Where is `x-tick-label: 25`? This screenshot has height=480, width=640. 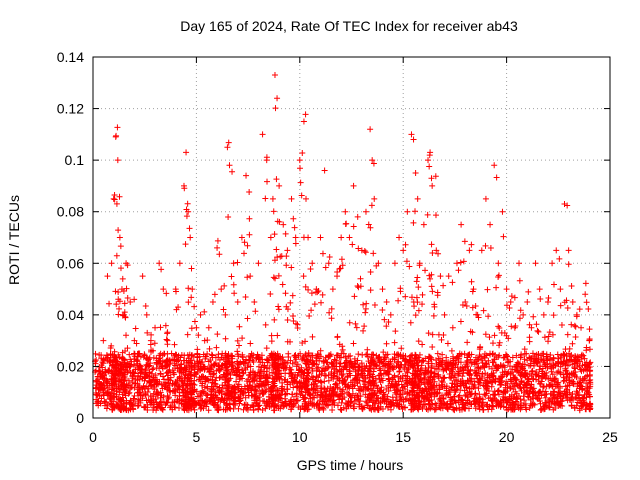 x-tick-label: 25 is located at coordinates (610, 437).